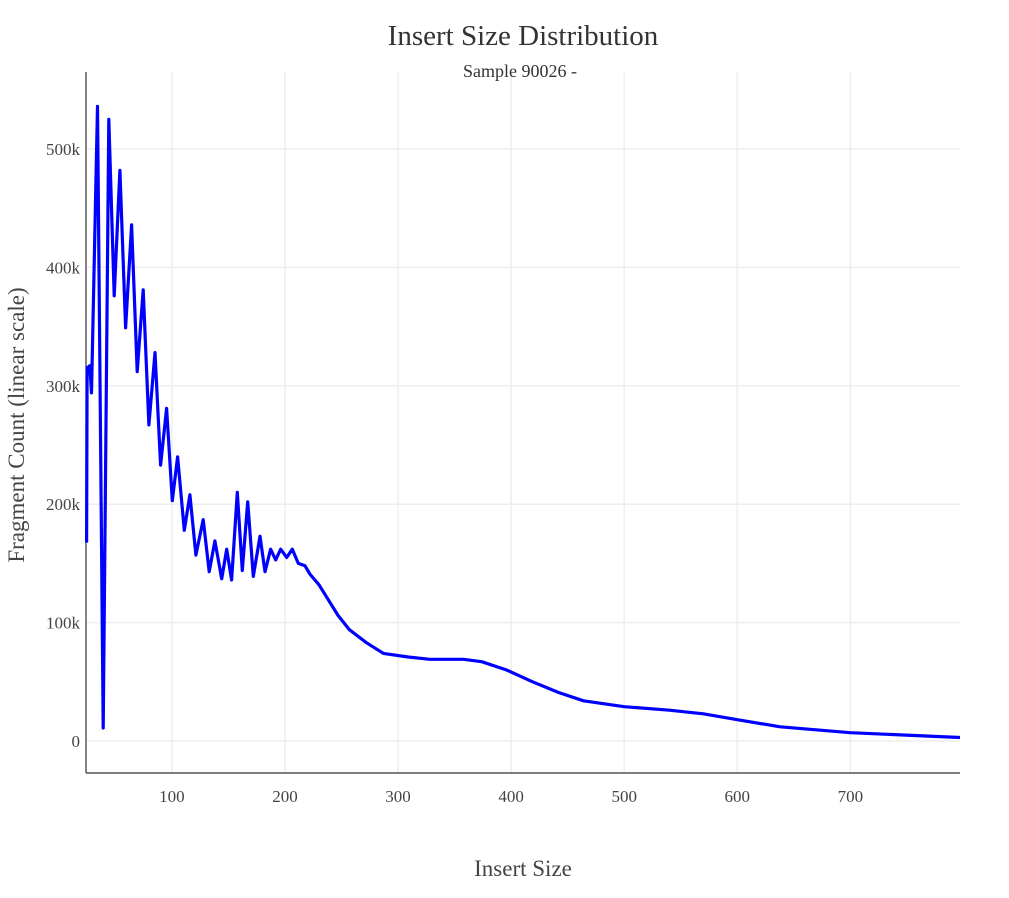 Image resolution: width=1009 pixels, height=898 pixels. Describe the element at coordinates (63, 386) in the screenshot. I see `y-tick-label: 300k` at that location.